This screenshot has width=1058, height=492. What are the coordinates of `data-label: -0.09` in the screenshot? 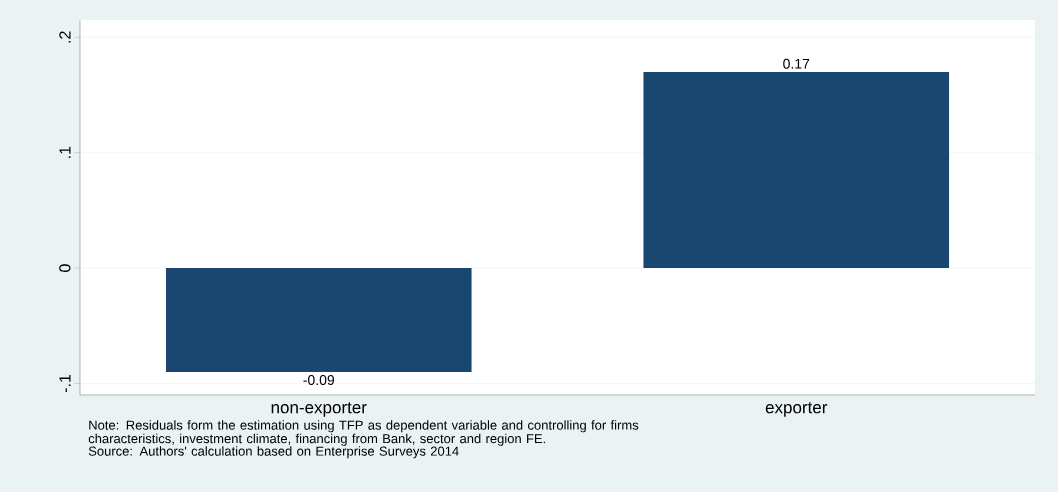 It's located at (319, 380).